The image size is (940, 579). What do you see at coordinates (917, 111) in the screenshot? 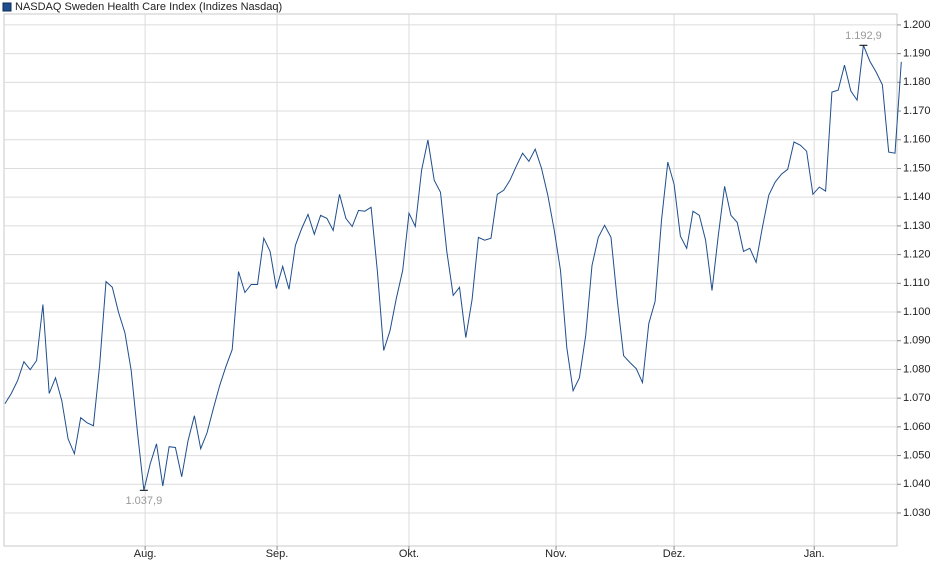
I see `y-tick-label: 1.170` at bounding box center [917, 111].